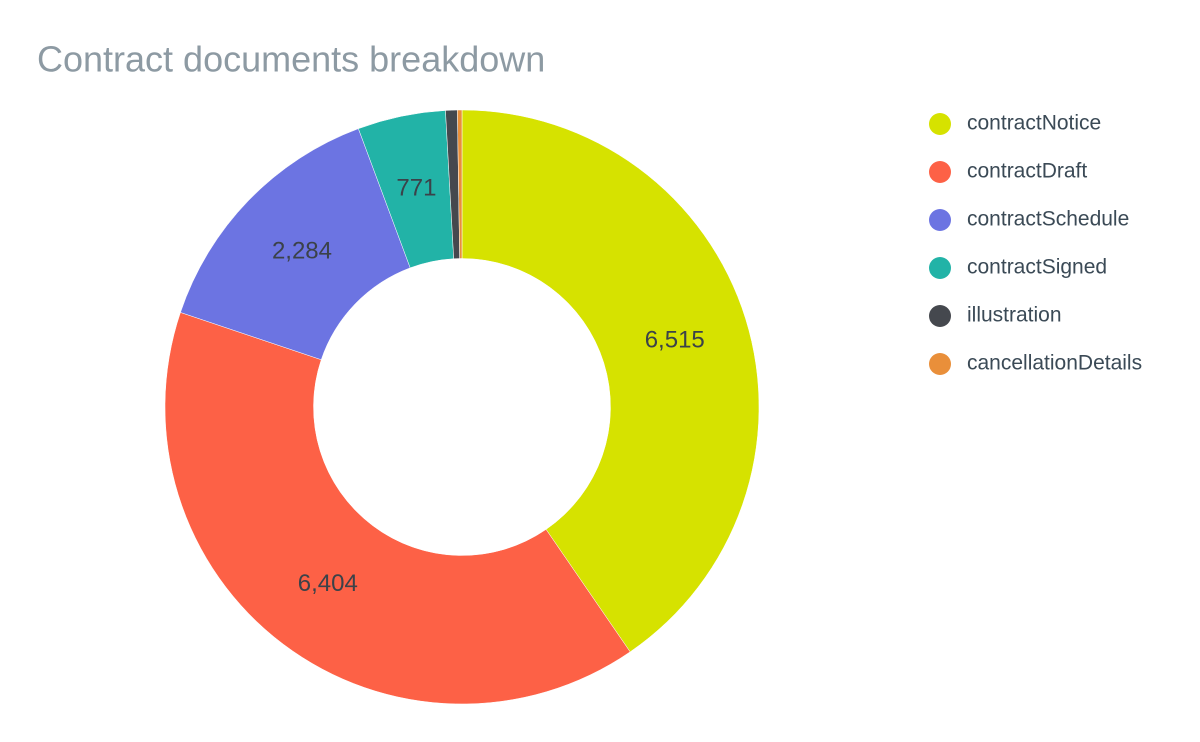 This screenshot has height=742, width=1200. What do you see at coordinates (1054, 363) in the screenshot?
I see `legend-label: cancellationDetails` at bounding box center [1054, 363].